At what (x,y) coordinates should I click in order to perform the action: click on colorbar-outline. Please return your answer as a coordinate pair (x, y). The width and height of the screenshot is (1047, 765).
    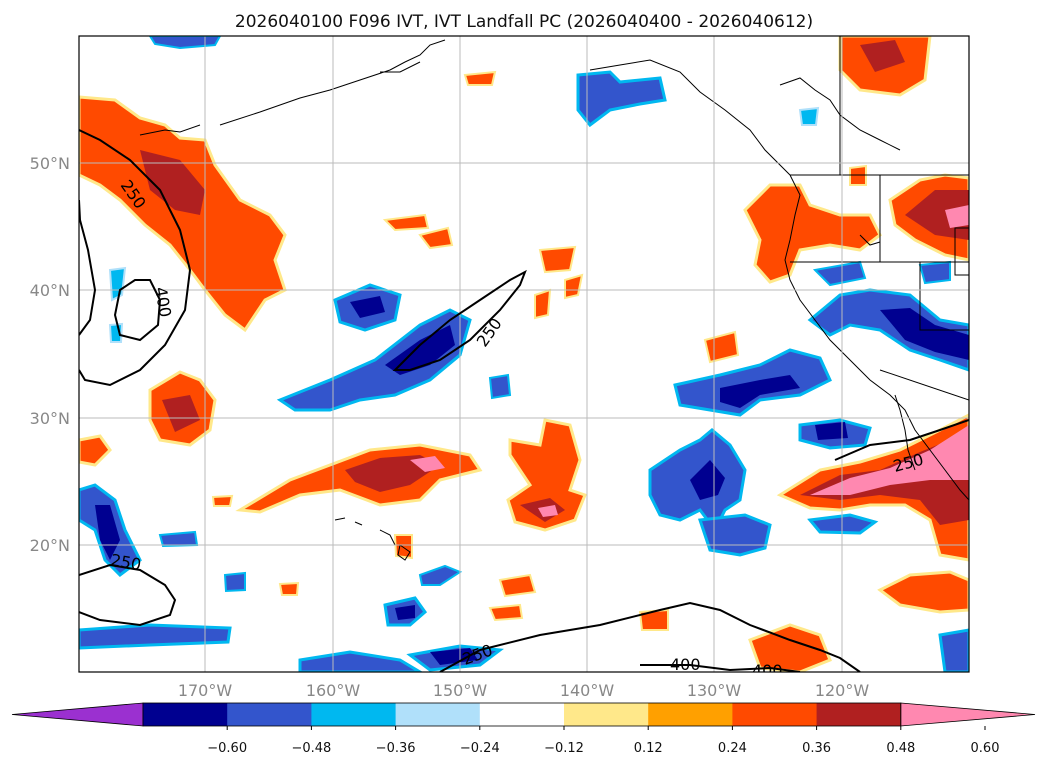
    Looking at the image, I should click on (522, 714).